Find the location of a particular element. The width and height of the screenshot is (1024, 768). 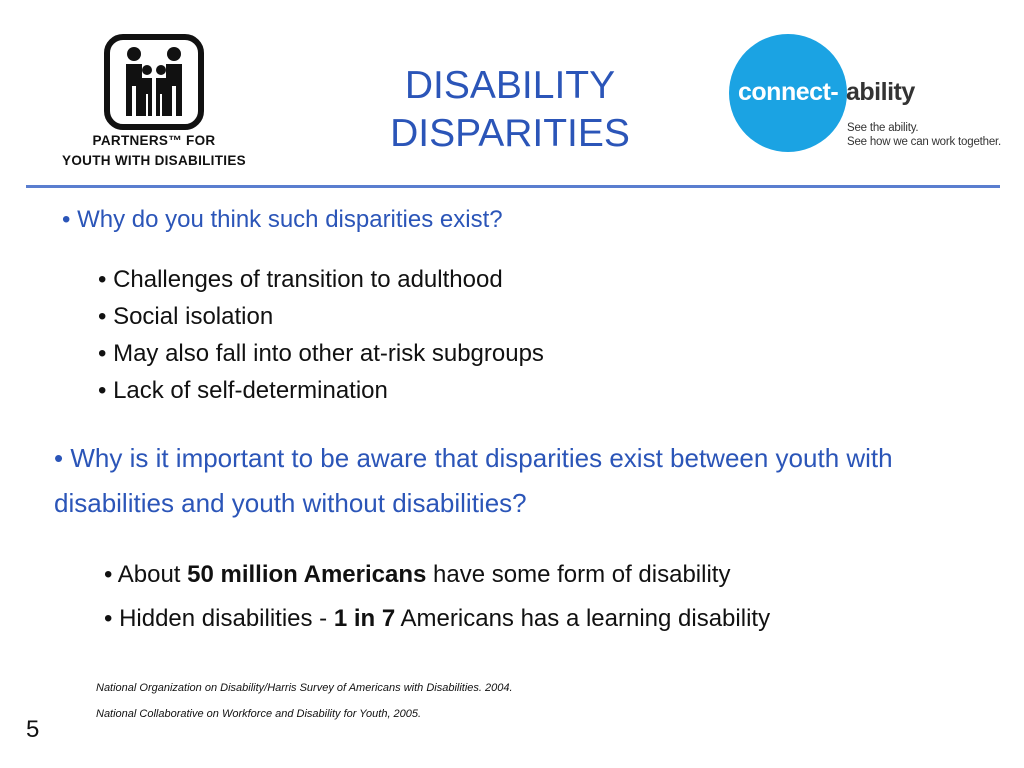

list-item: • Challenges of transition to adulthood is located at coordinates (300, 279).